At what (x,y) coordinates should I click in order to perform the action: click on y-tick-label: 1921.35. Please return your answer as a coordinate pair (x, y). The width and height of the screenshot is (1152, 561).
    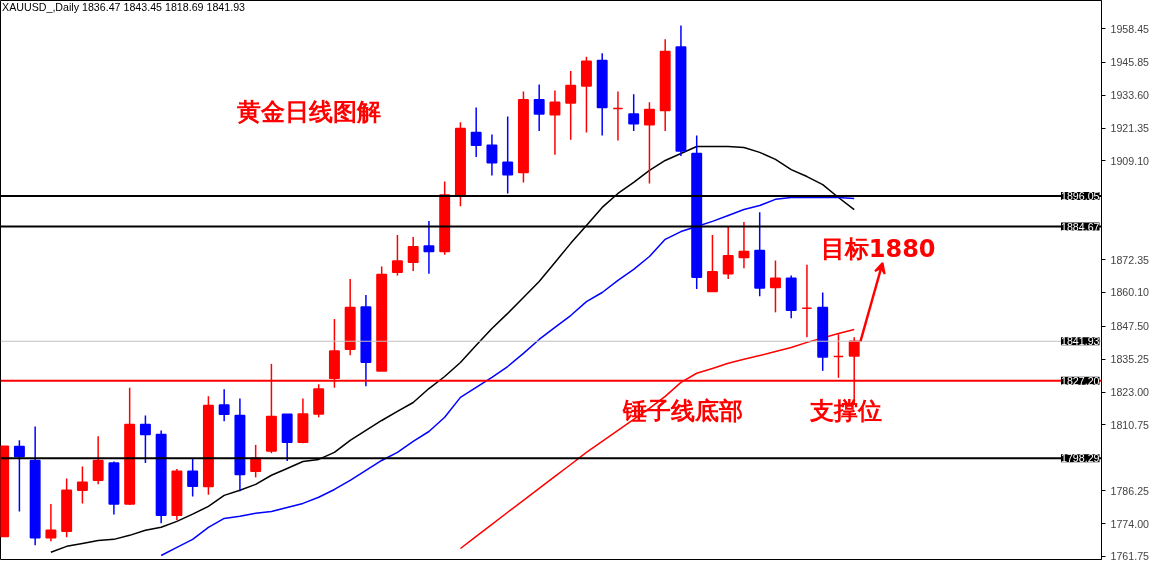
    Looking at the image, I should click on (1130, 128).